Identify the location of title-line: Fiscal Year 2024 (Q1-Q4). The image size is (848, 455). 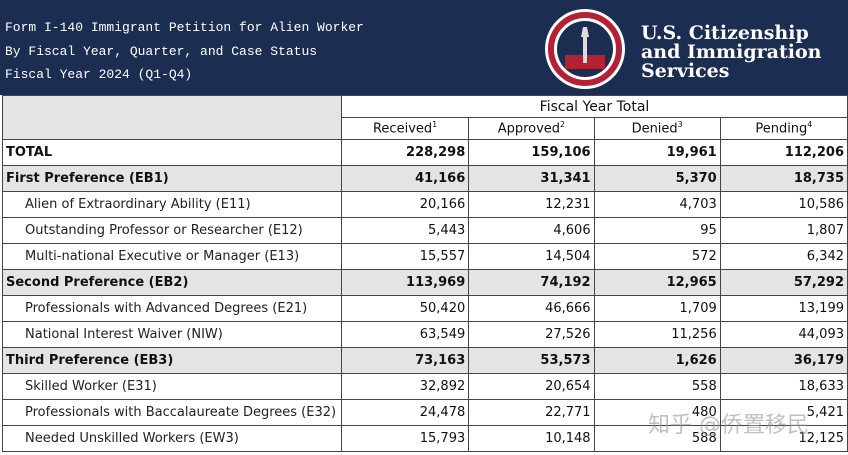
(99, 74).